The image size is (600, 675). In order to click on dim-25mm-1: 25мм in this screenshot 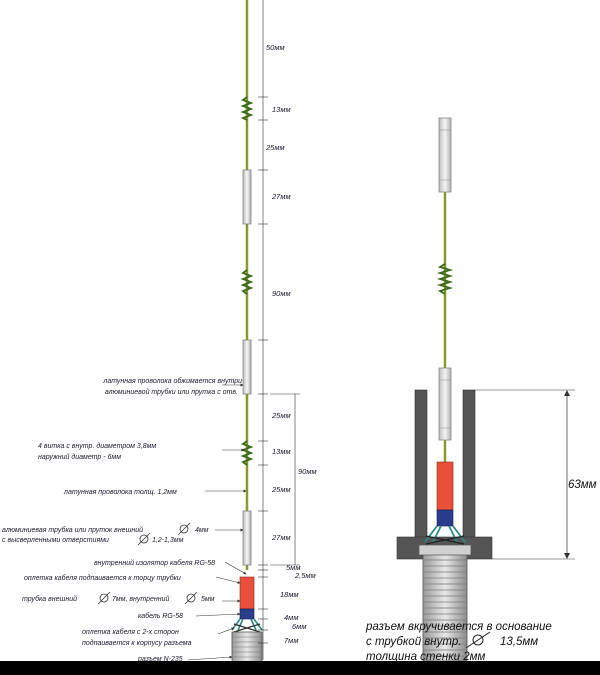, I will do `click(275, 147)`.